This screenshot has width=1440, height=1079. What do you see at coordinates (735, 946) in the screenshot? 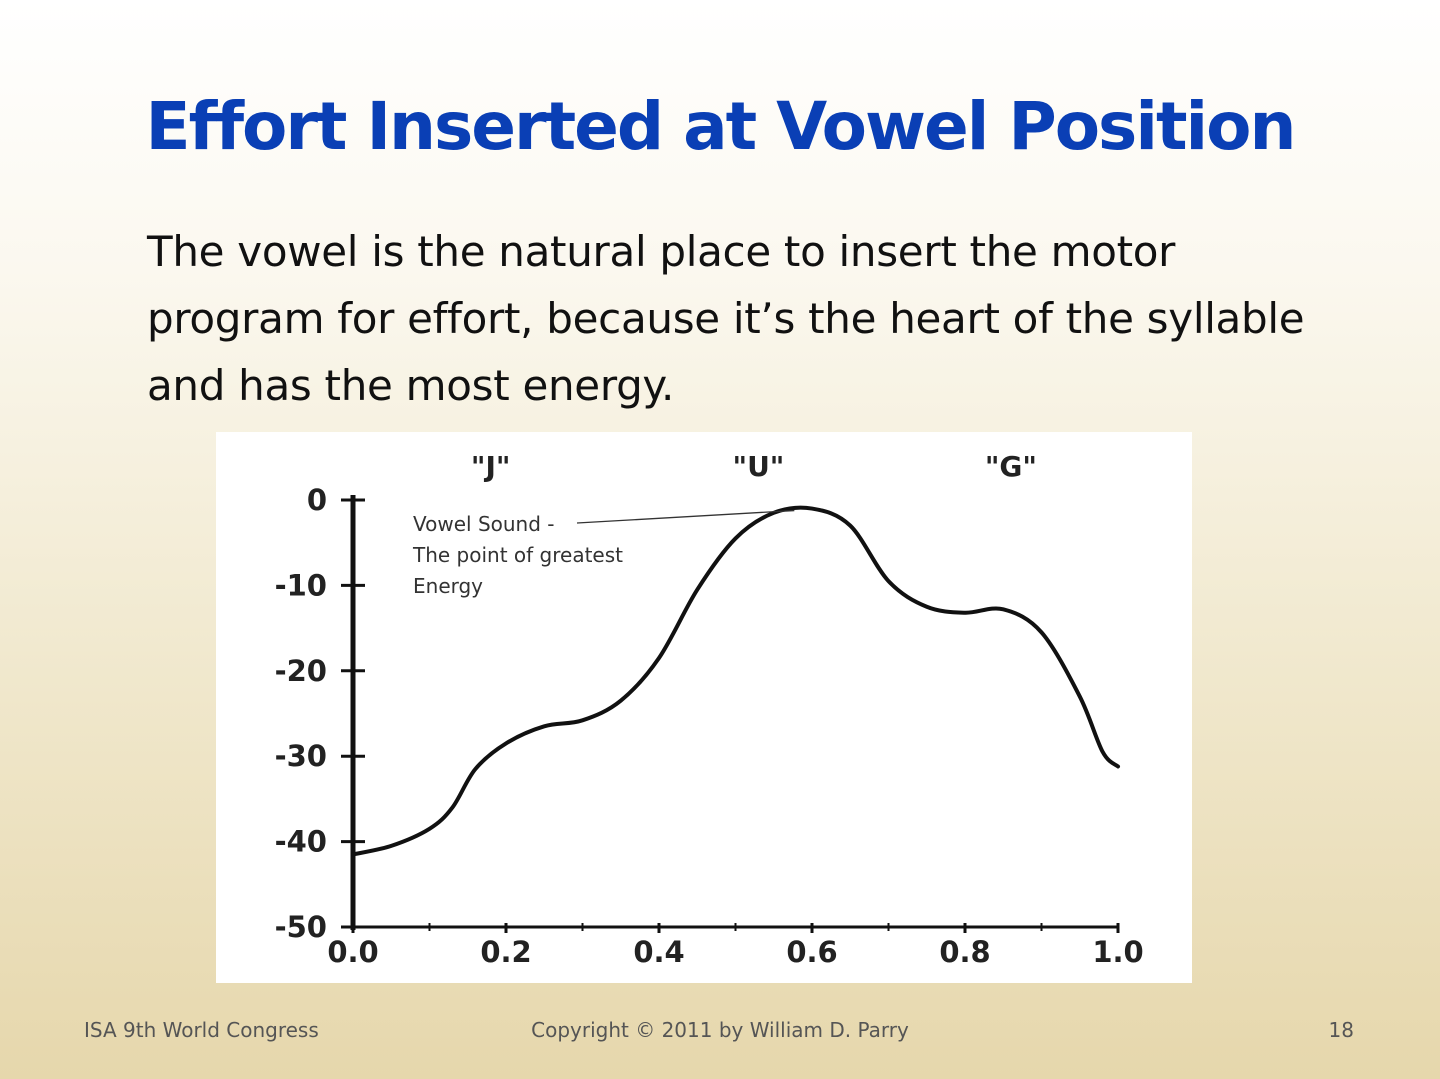
I see `x-ticks: 0.0 0.2 0.4 0.6 0.8 1.0` at bounding box center [735, 946].